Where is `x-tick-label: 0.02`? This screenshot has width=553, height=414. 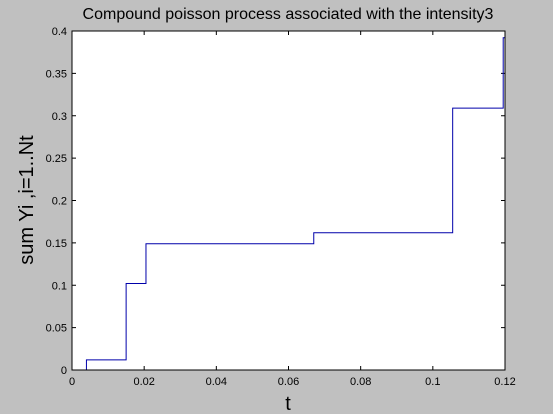 x-tick-label: 0.02 is located at coordinates (143, 382).